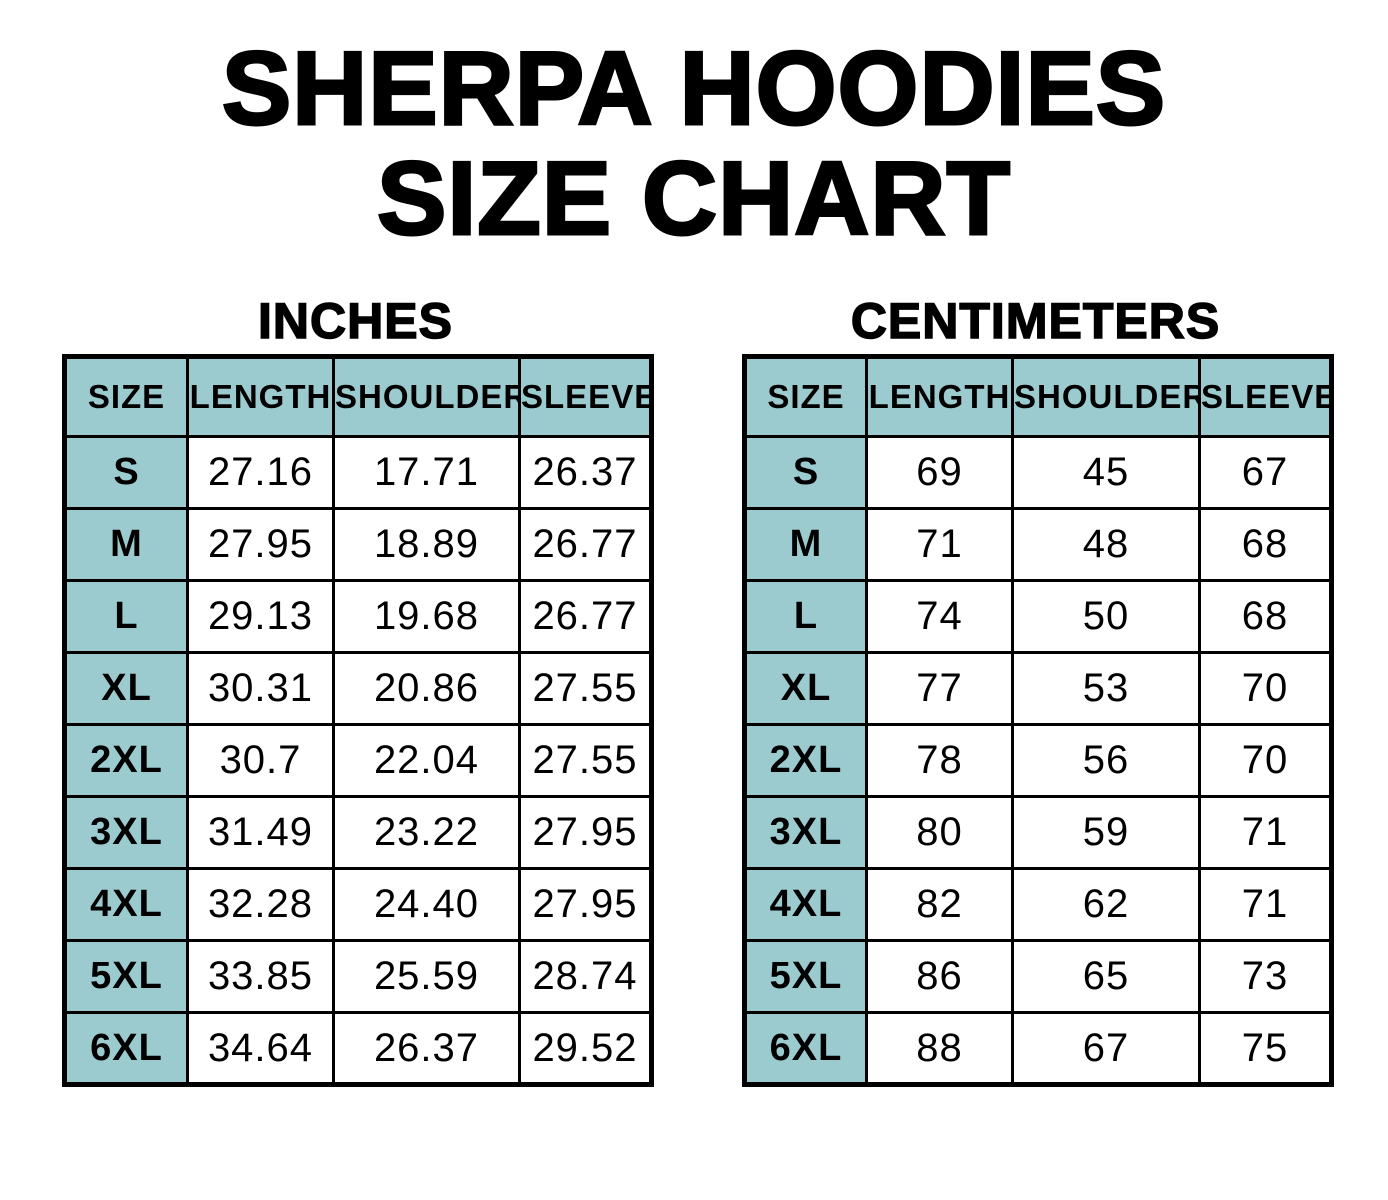 Image resolution: width=1388 pixels, height=1200 pixels. I want to click on table-row: 2XL 78 56 70, so click(1038, 760).